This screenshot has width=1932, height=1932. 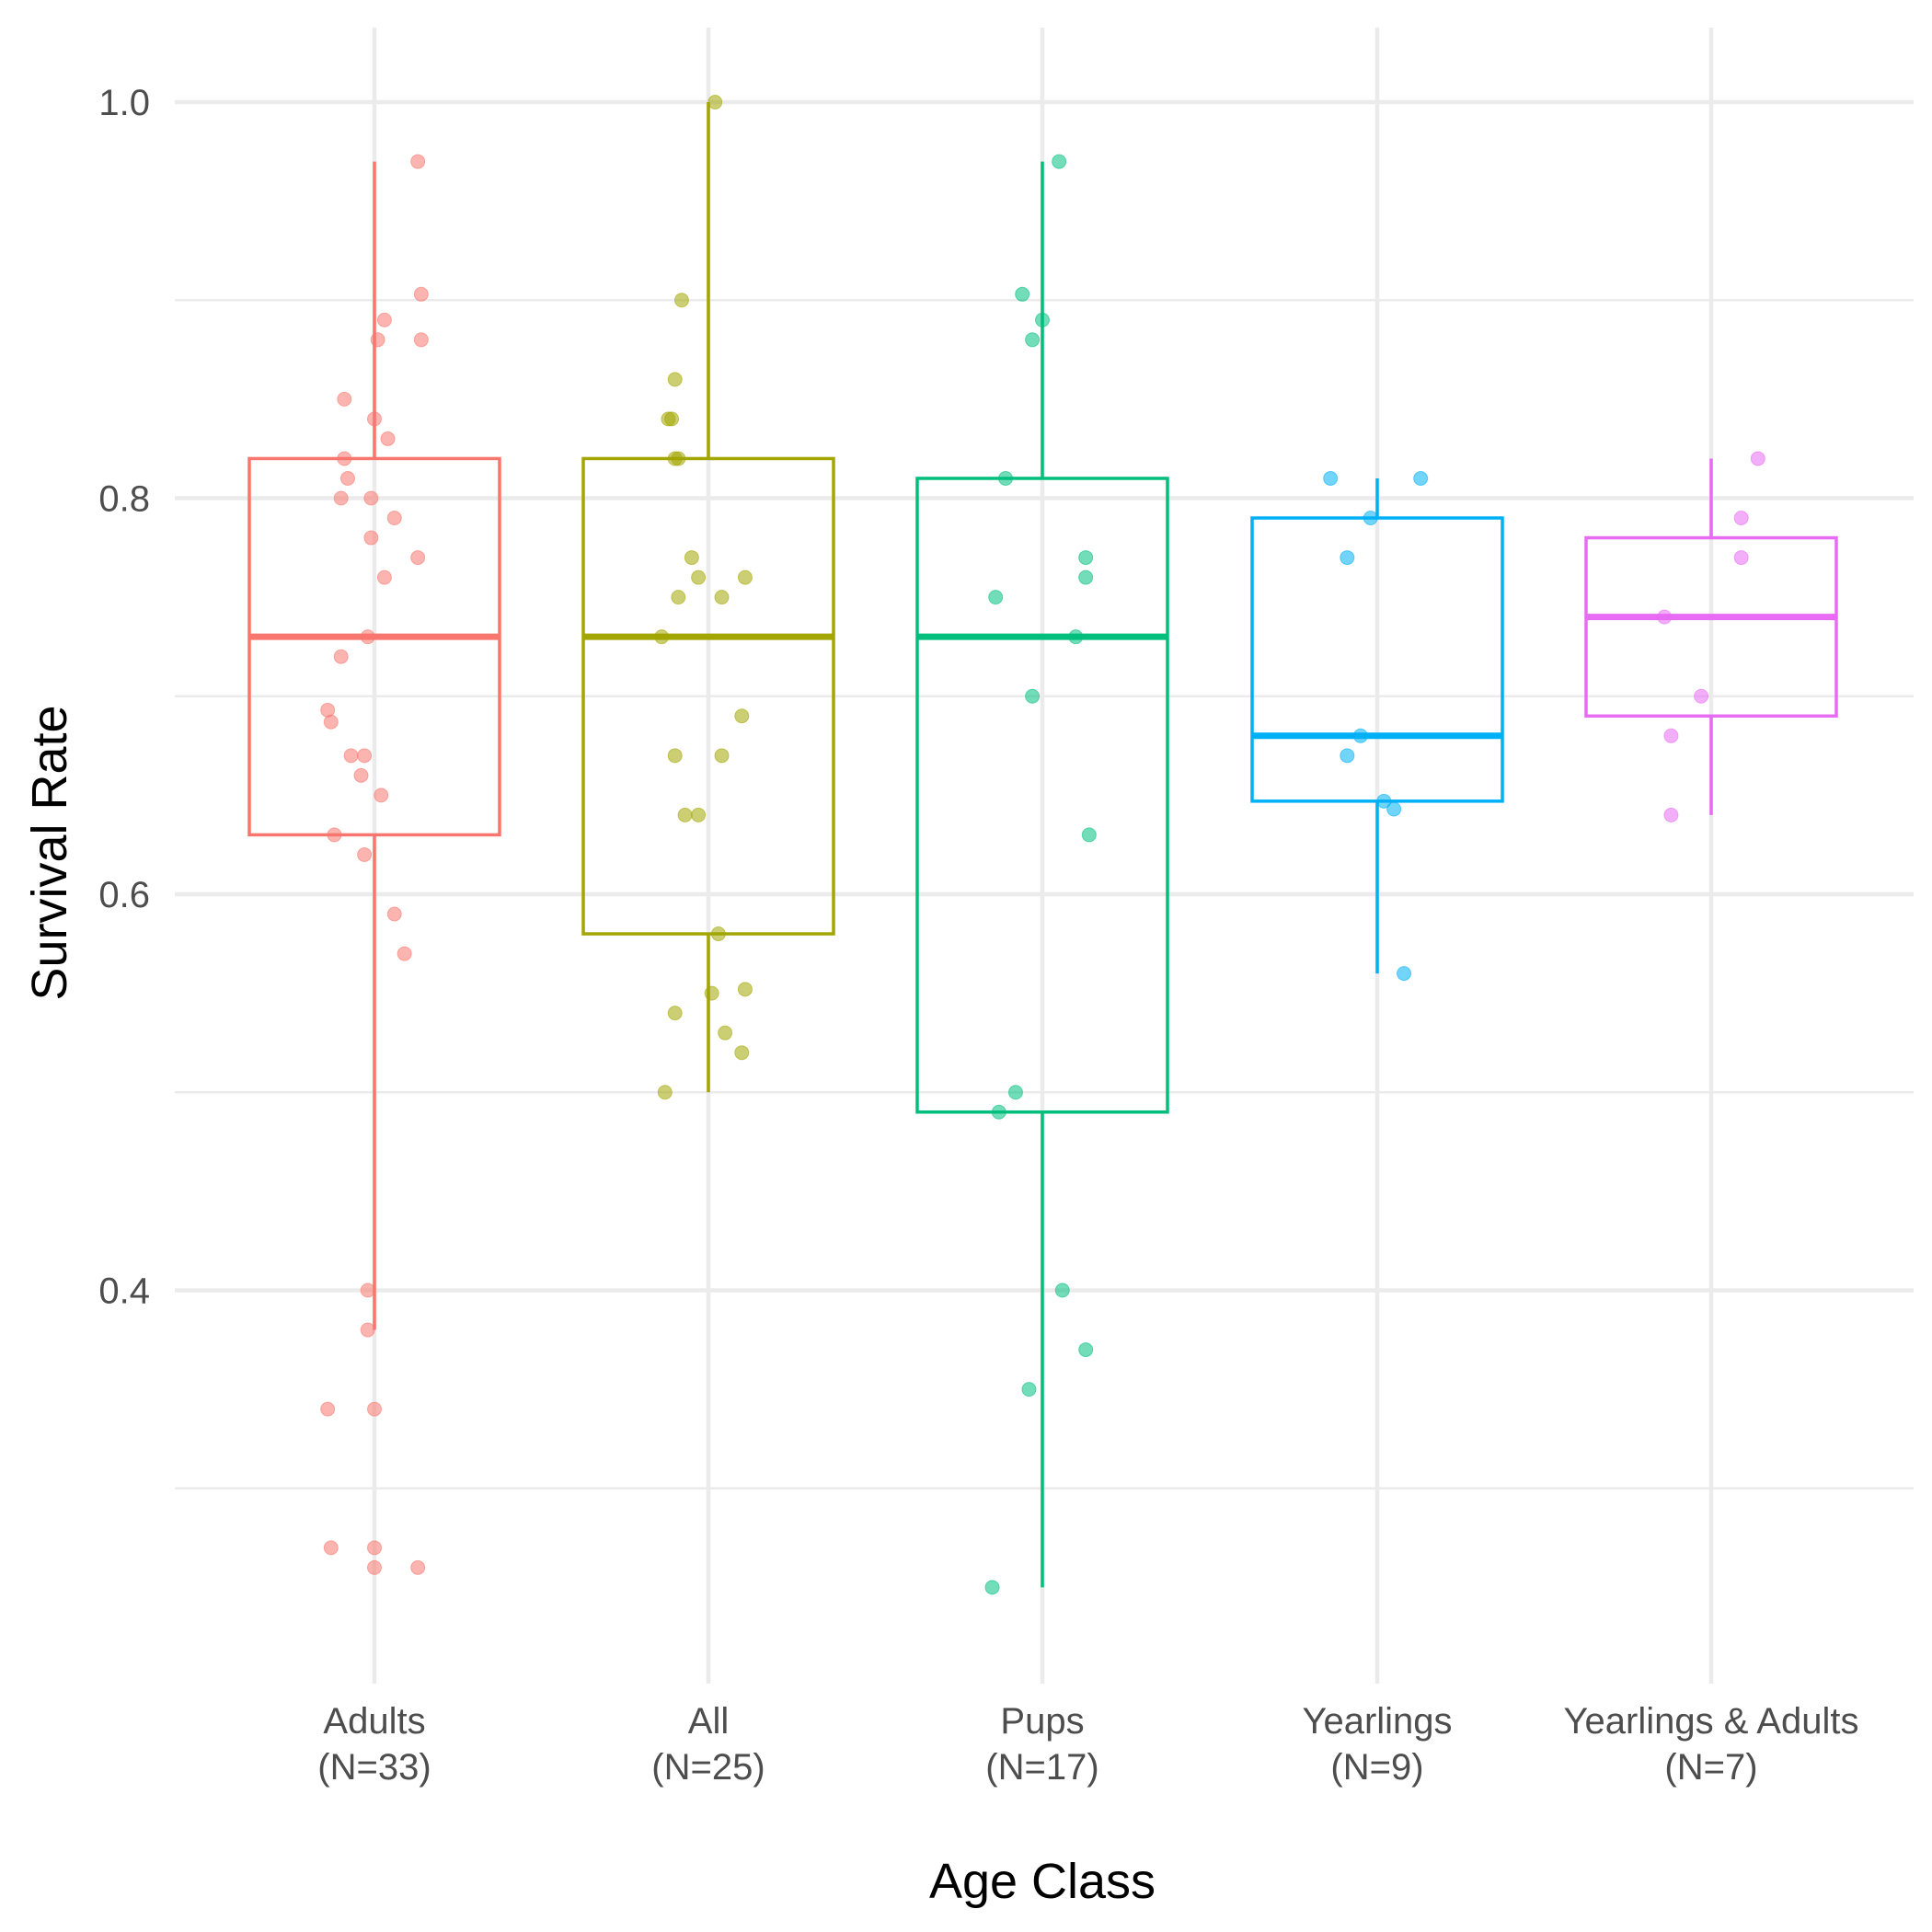 What do you see at coordinates (1710, 1767) in the screenshot?
I see `x-tick-count-label: (N=7)` at bounding box center [1710, 1767].